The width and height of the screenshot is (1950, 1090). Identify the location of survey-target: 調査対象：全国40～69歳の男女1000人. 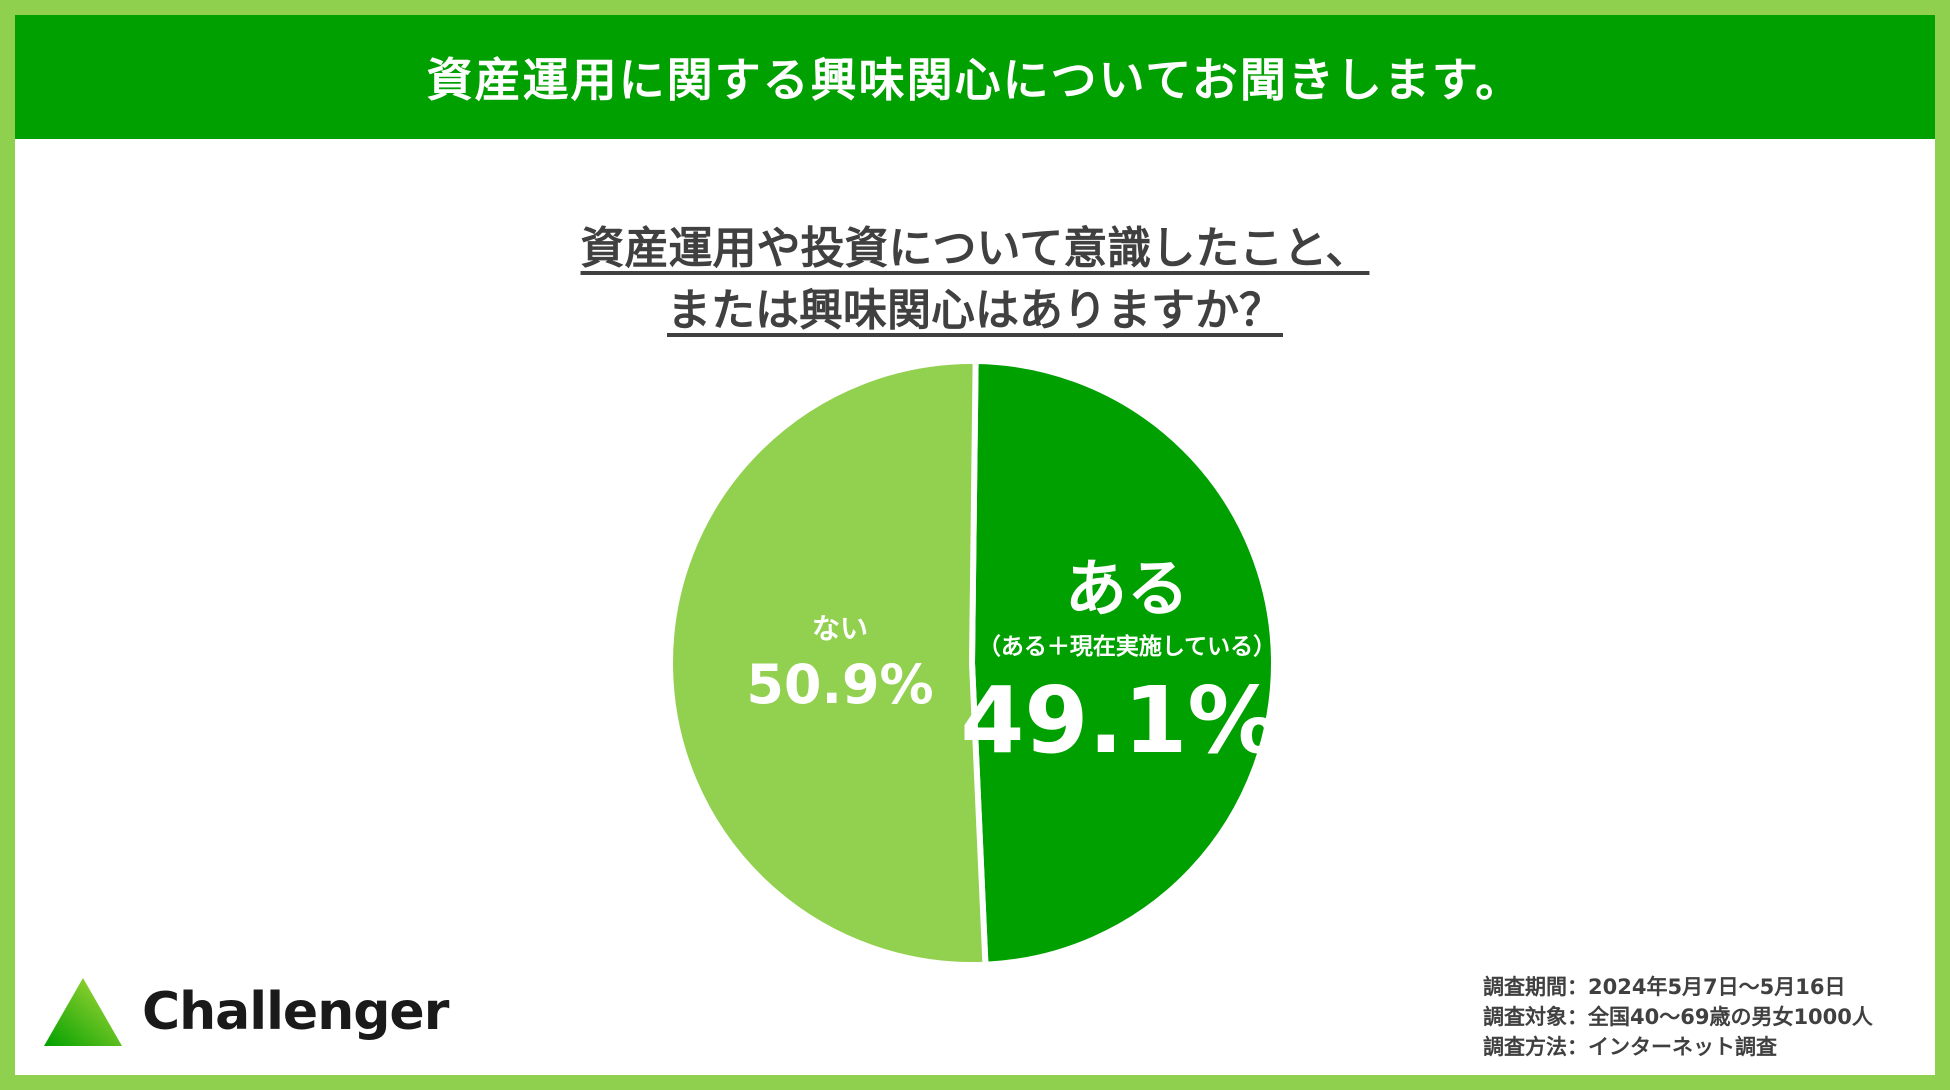
(1678, 1017).